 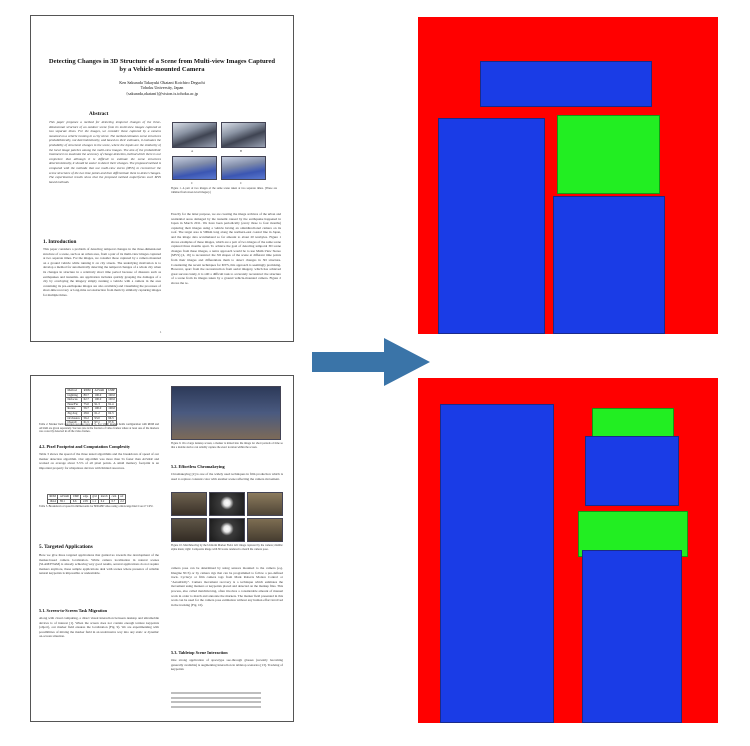 What do you see at coordinates (52, 501) in the screenshot?
I see `table-cell: 164.4` at bounding box center [52, 501].